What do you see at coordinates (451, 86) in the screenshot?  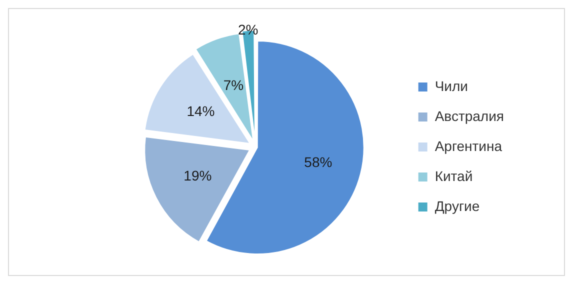 I see `legend-label: Чили` at bounding box center [451, 86].